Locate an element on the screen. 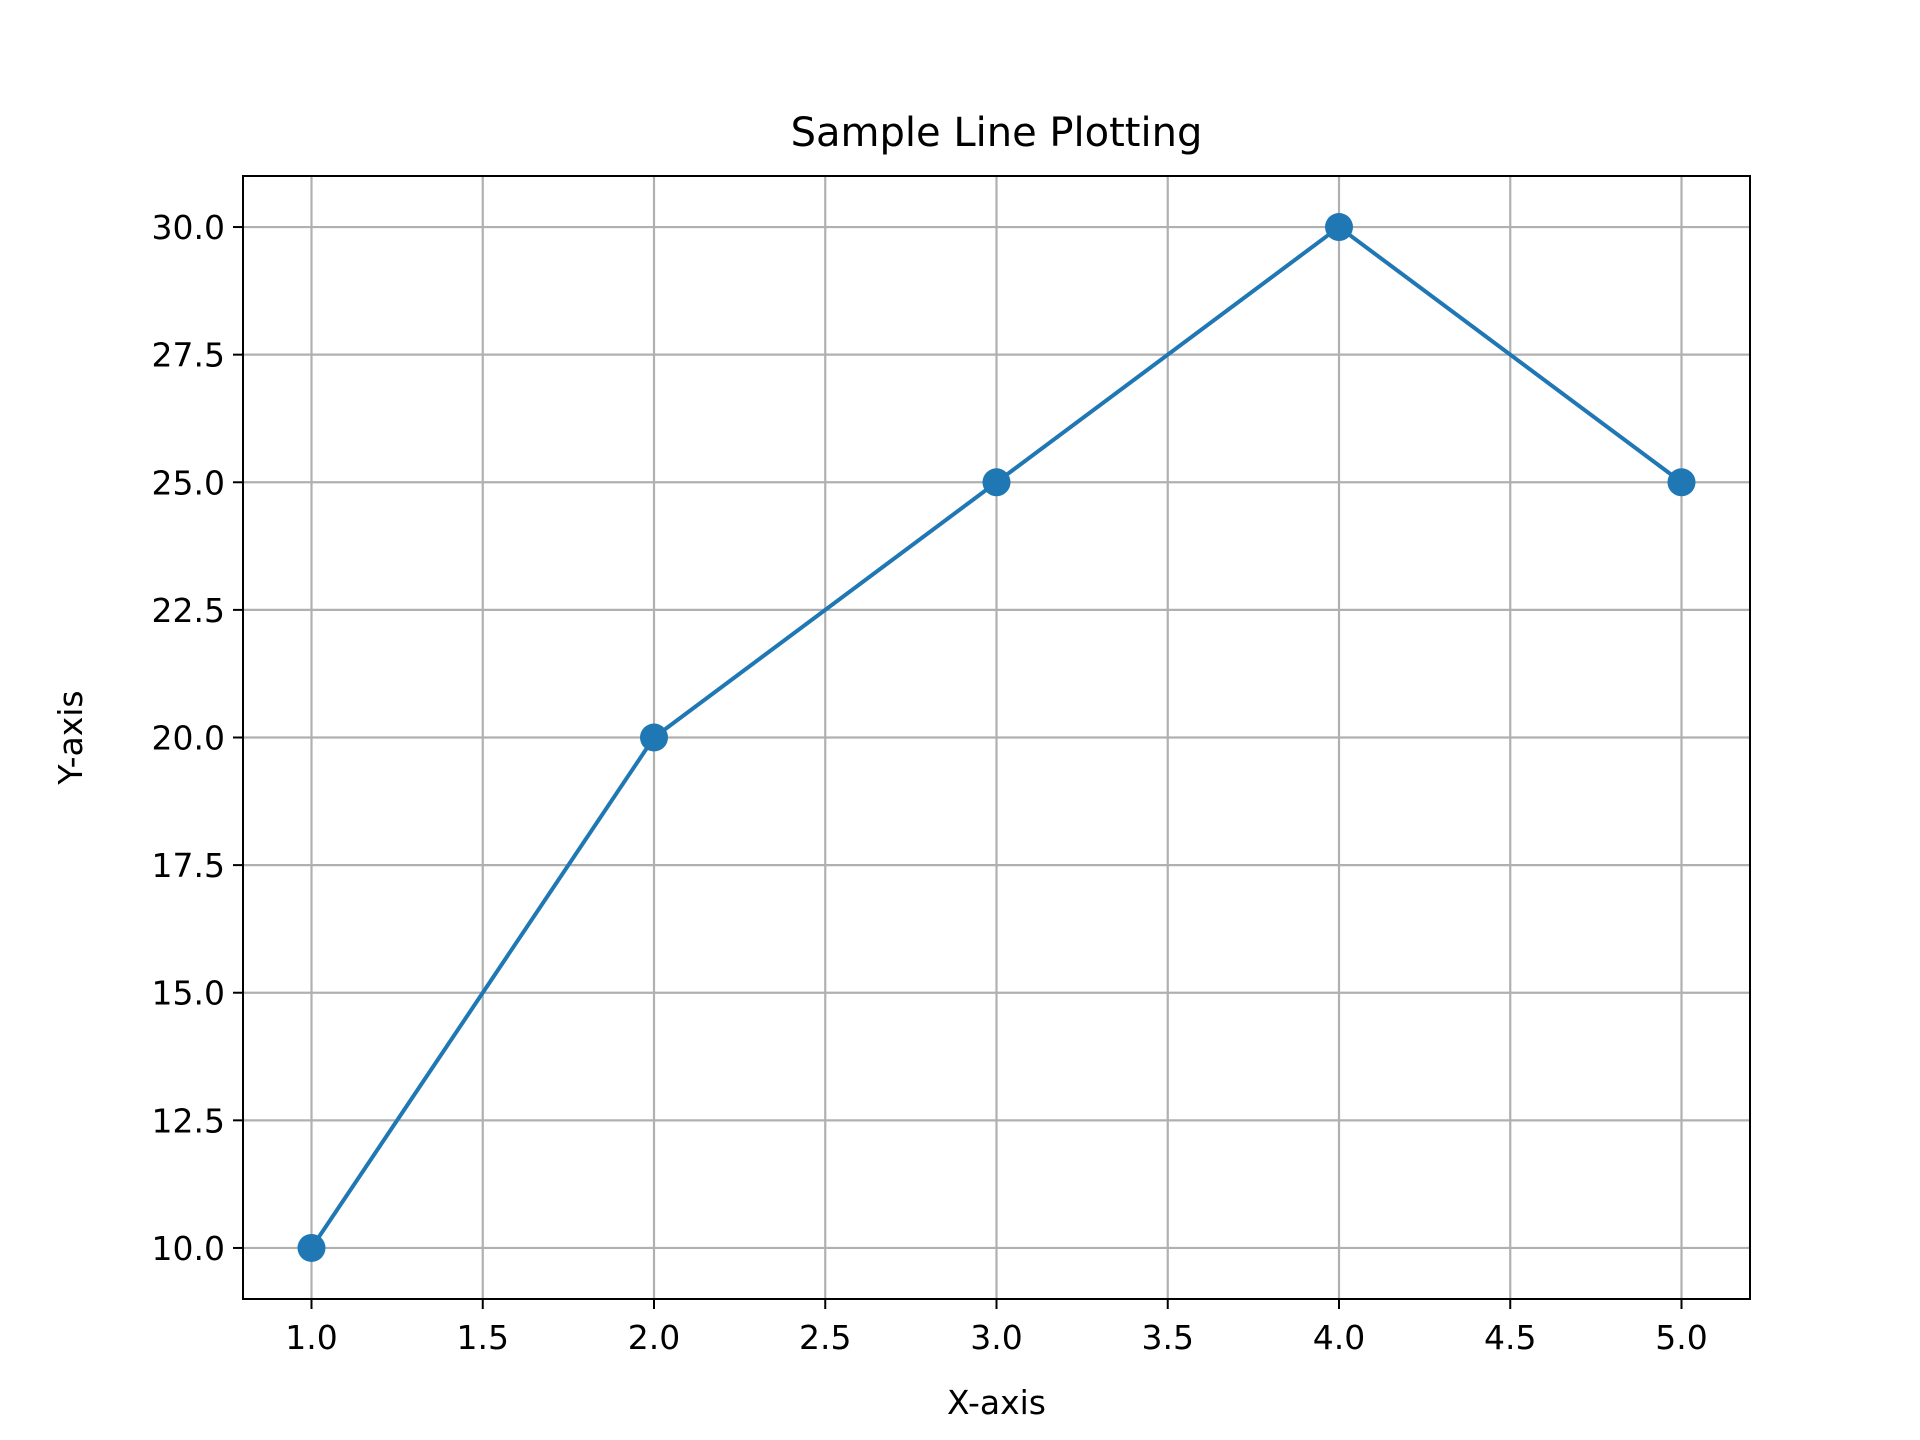  y-tick-label: 27.5 is located at coordinates (188, 355).